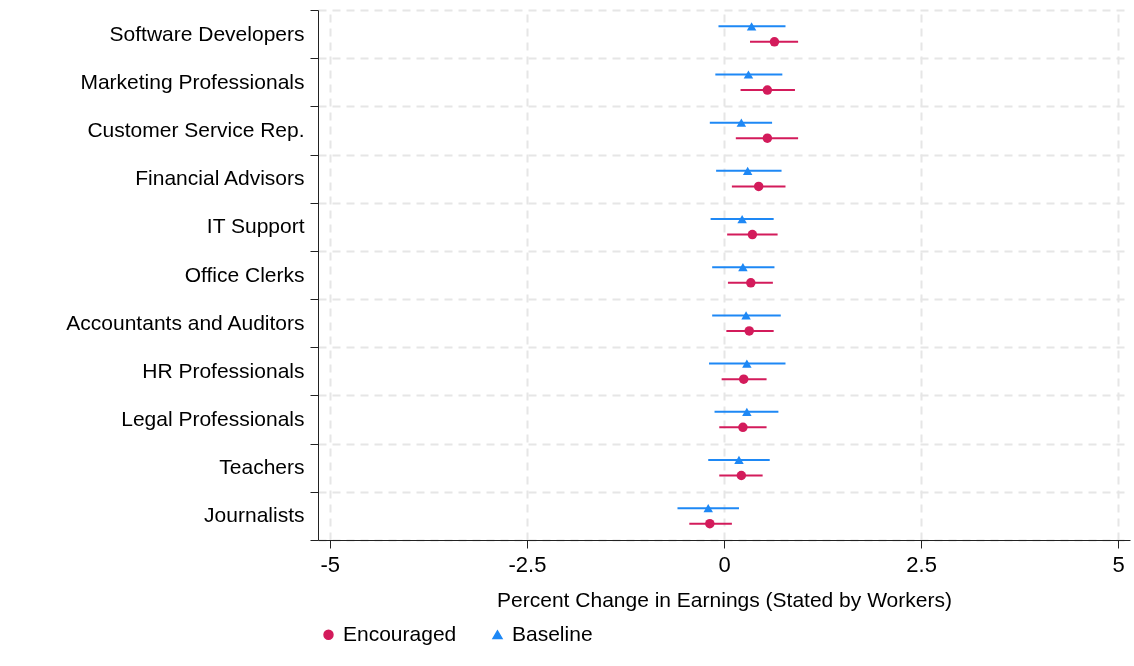  Describe the element at coordinates (552, 633) in the screenshot. I see `legend-label: Baseline` at that location.